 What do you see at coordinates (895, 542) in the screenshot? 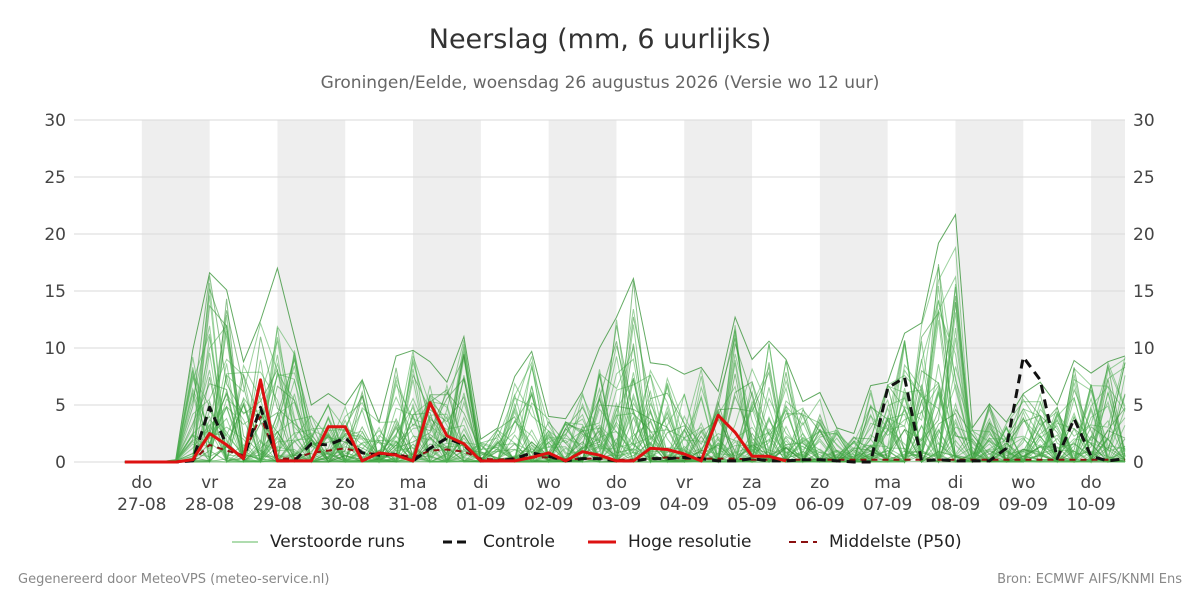
I see `legend-label-median: Middelste (P50)` at bounding box center [895, 542].